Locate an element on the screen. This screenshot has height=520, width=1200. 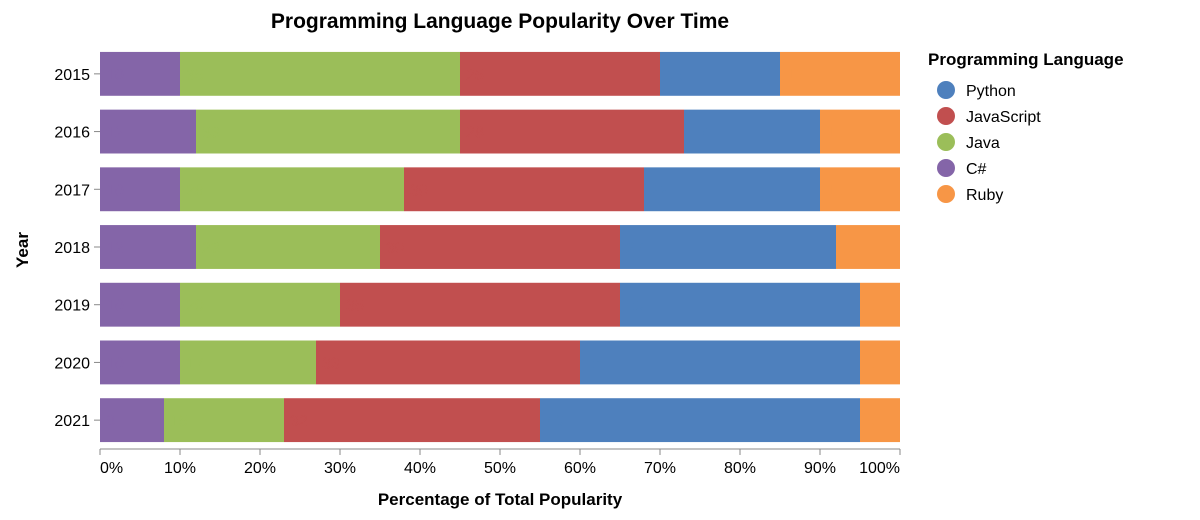
bar-label-ruby-2015: 15 is located at coordinates (795, 75).